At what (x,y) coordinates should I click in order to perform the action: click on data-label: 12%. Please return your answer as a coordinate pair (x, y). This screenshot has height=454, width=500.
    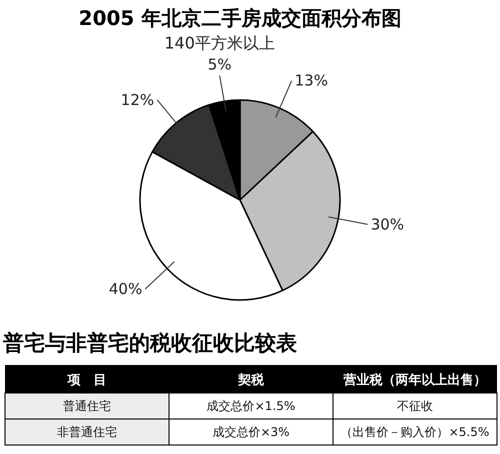
    Looking at the image, I should click on (137, 99).